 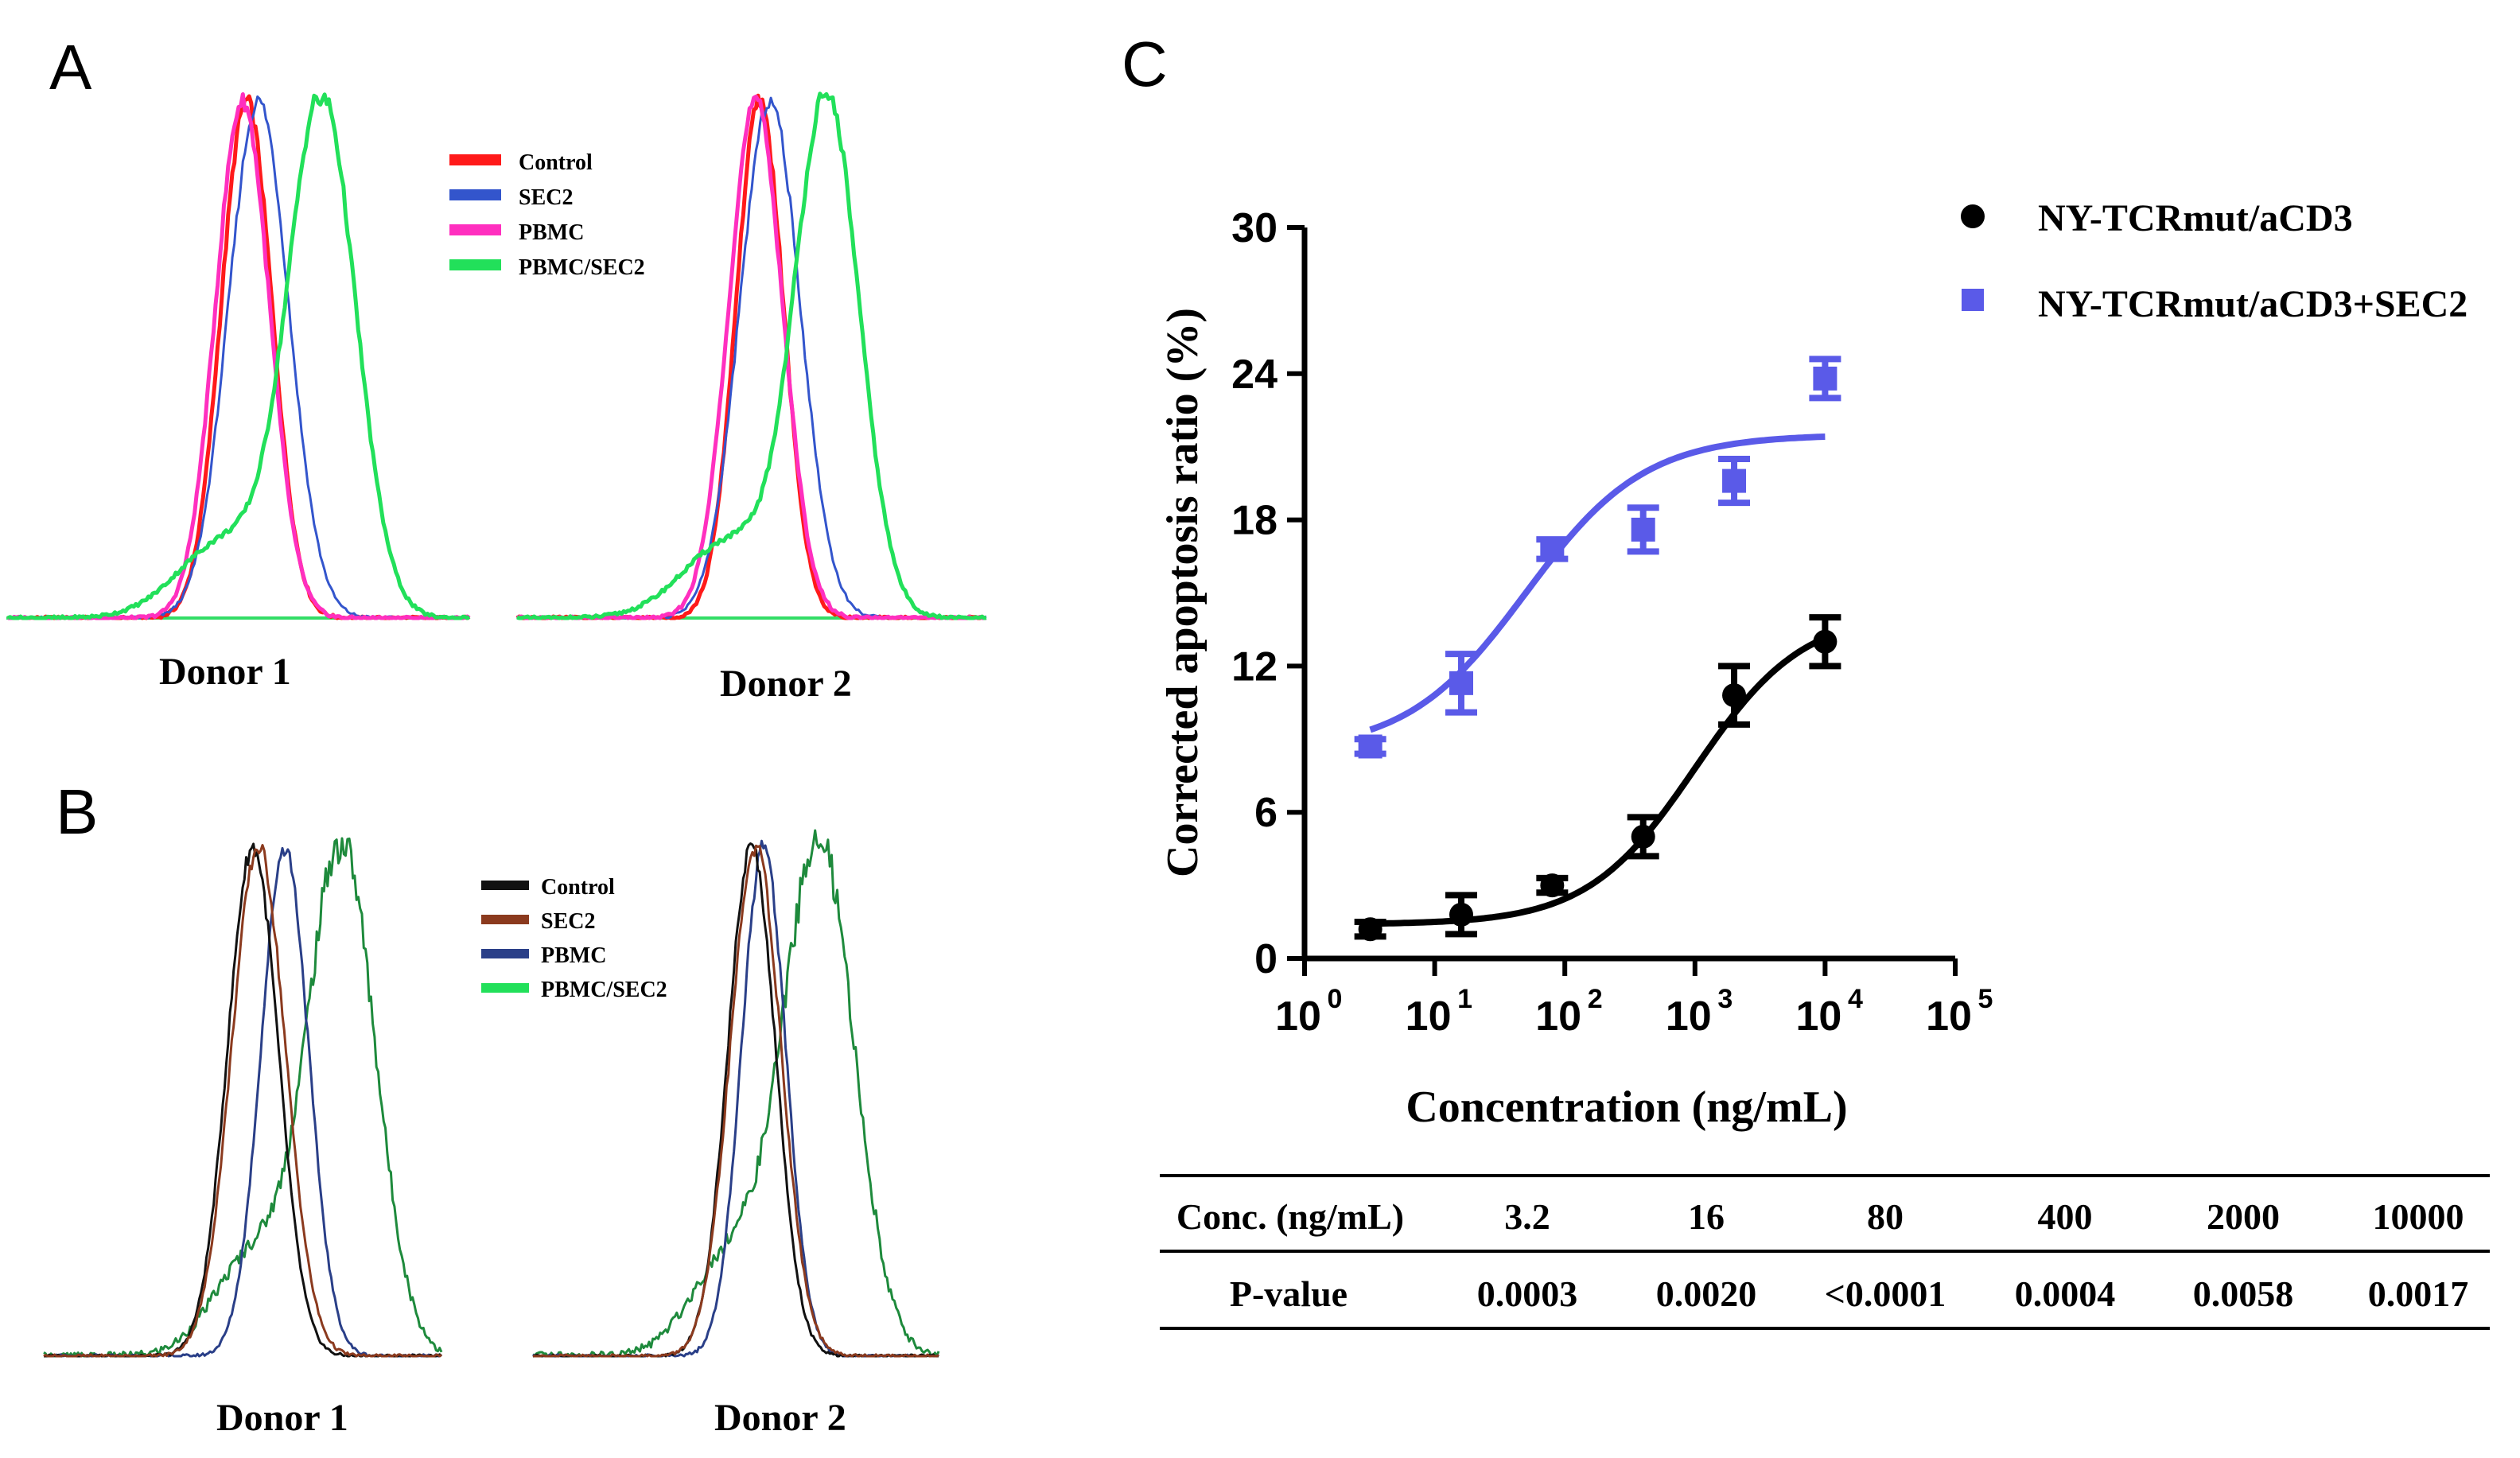 I want to click on panel-a-donor1-pbmcsec2-curve, so click(x=238, y=356).